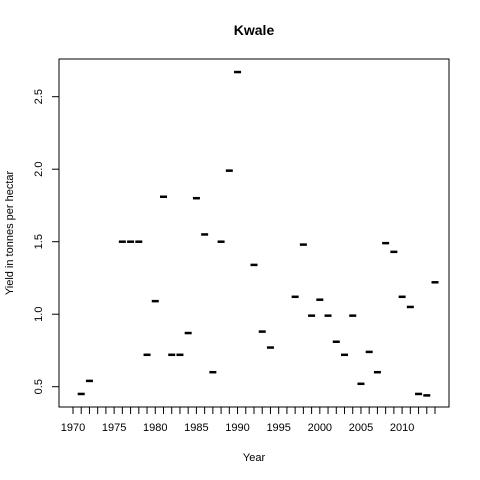 This screenshot has height=480, width=480. I want to click on x-axis-label: Year, so click(254, 458).